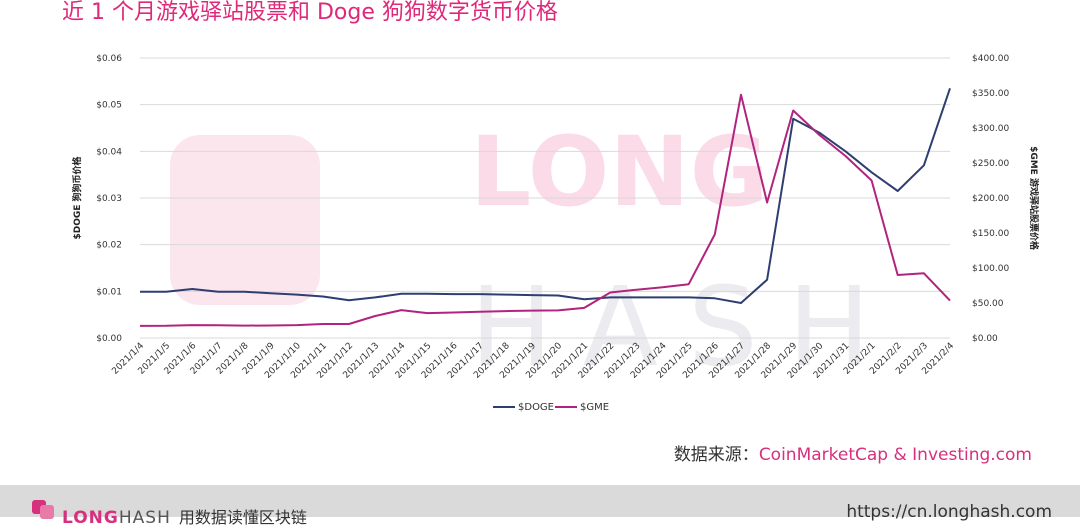  I want to click on footer-bar: LONGHASH 用数据读懂区块链 https://cn.longhash.com, so click(540, 506).